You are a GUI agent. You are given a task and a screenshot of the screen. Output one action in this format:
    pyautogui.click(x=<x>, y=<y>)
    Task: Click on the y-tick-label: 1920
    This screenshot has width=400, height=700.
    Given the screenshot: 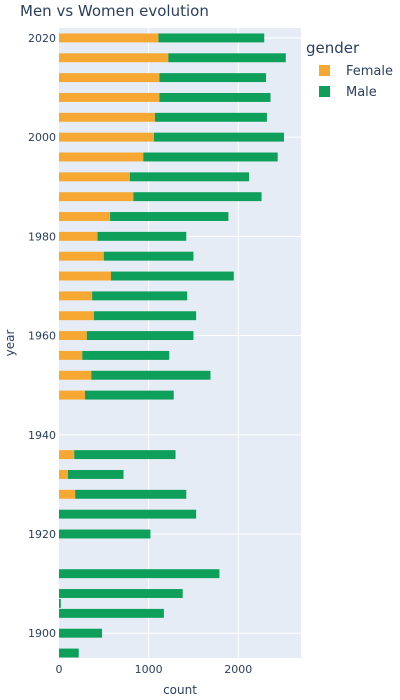 What is the action you would take?
    pyautogui.click(x=42, y=534)
    